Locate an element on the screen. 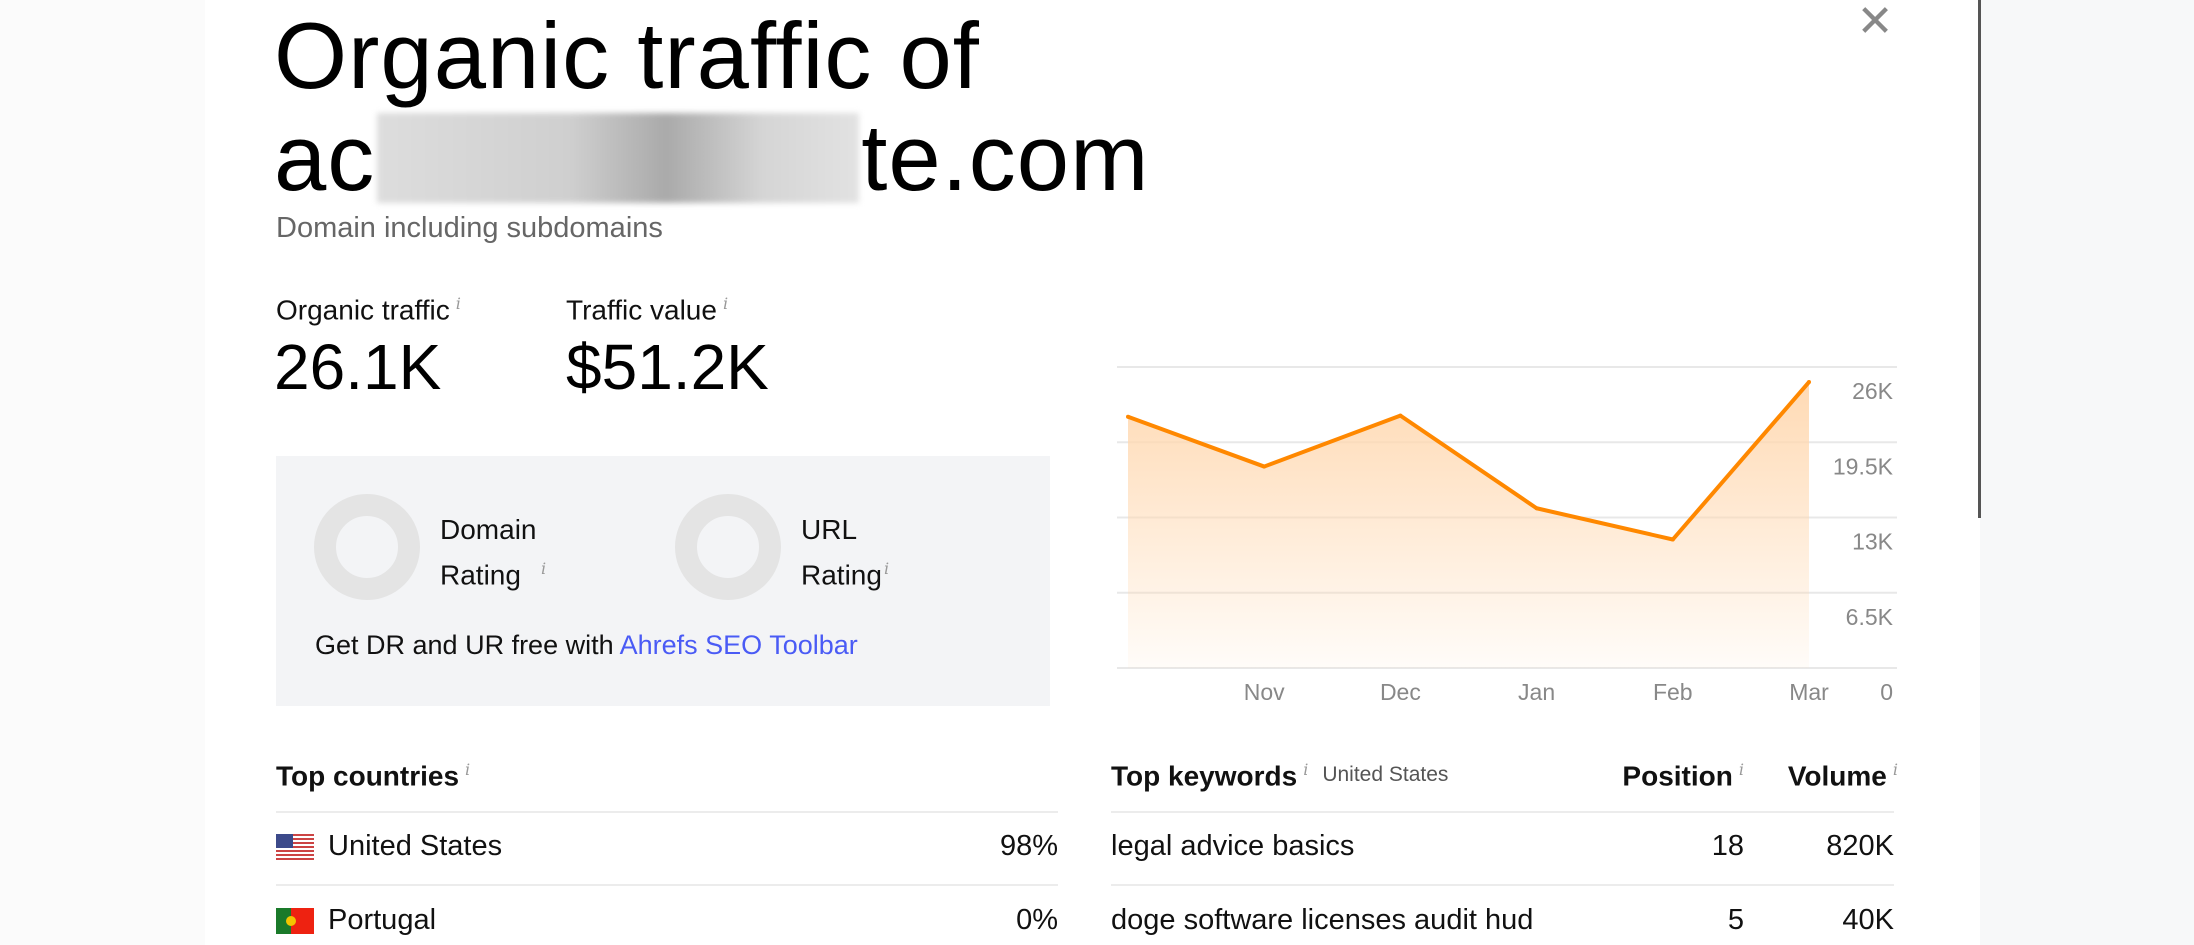  country-share: 98% is located at coordinates (1028, 846).